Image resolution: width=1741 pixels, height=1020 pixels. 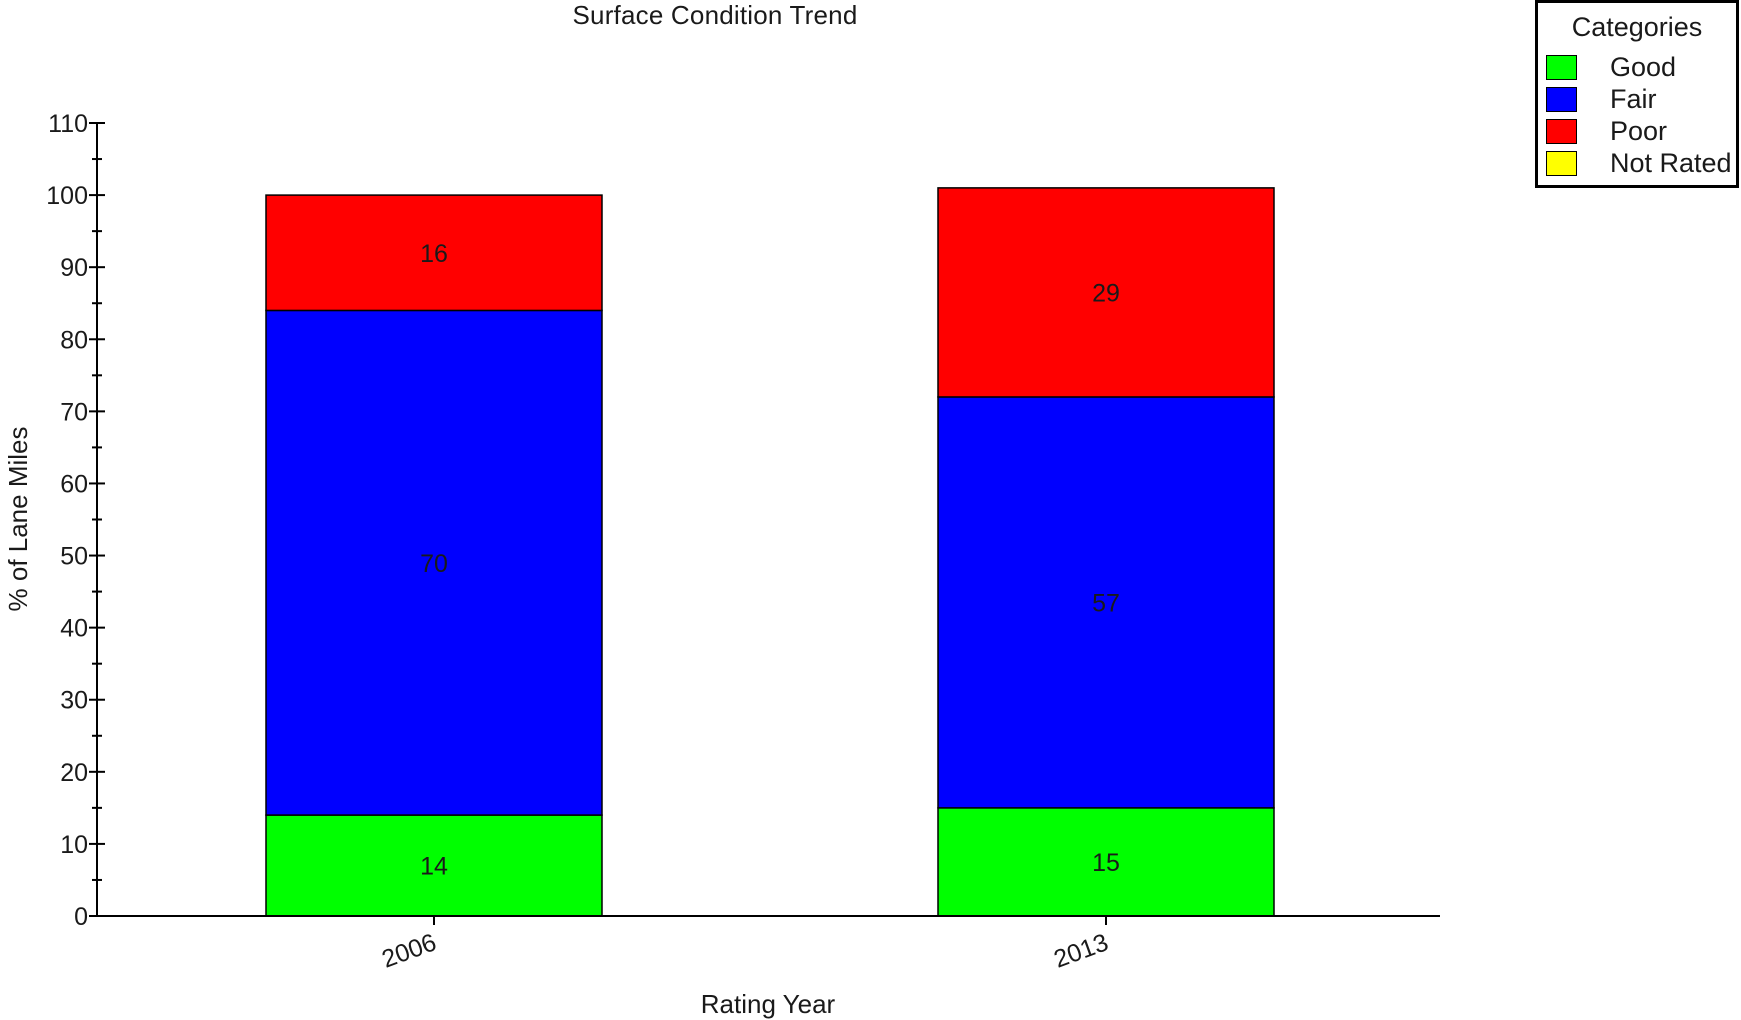 I want to click on legend-label-not-rated: Not Rated, so click(x=1671, y=162).